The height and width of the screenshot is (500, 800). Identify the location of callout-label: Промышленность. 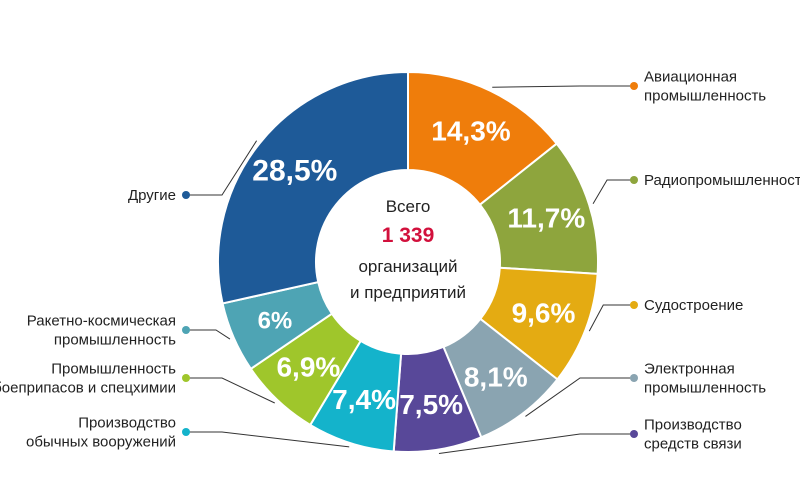
(113, 369).